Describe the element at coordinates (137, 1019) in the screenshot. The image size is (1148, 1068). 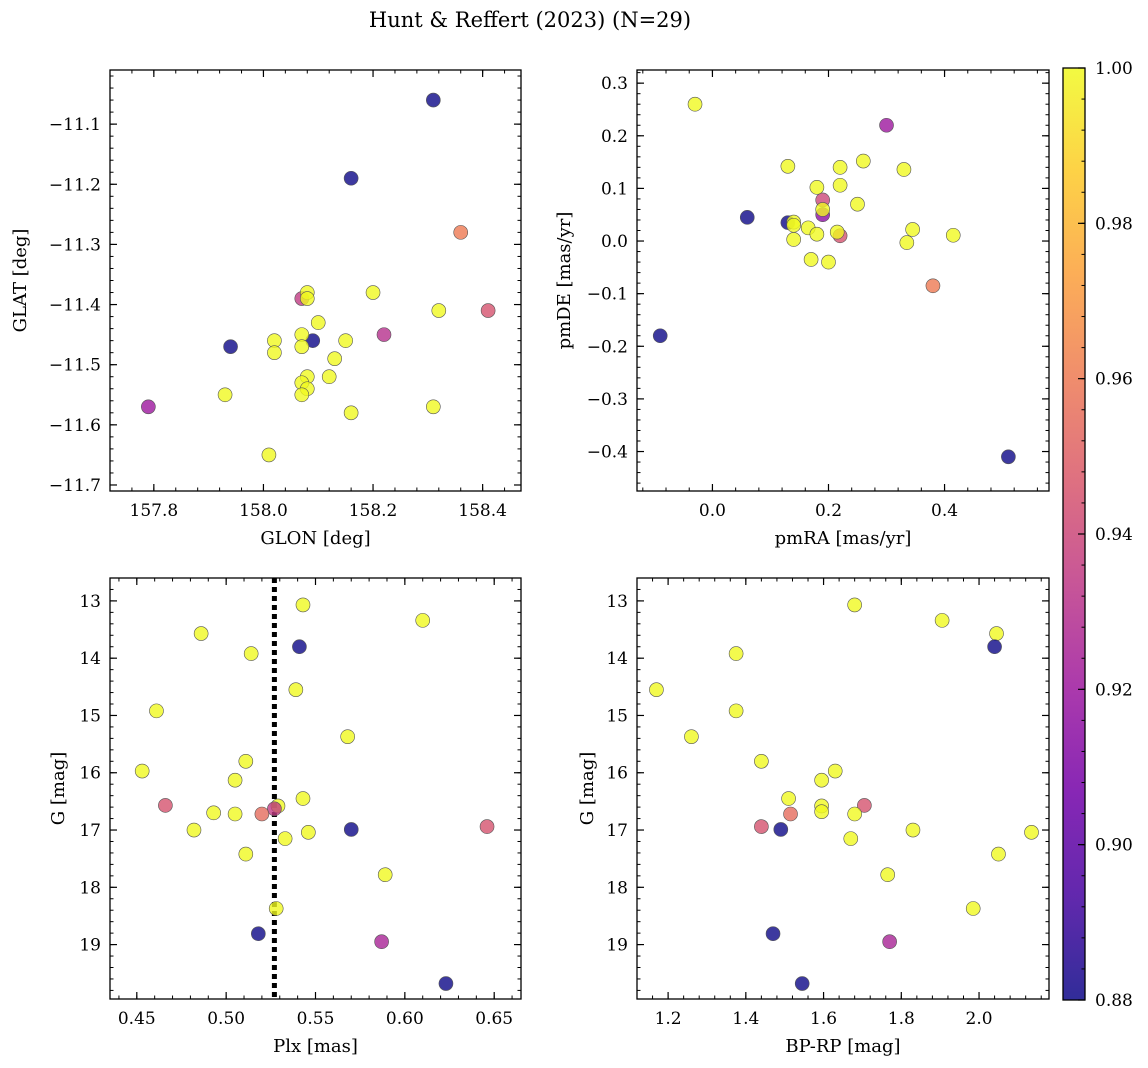
I see `x-tick-label: 0.45` at that location.